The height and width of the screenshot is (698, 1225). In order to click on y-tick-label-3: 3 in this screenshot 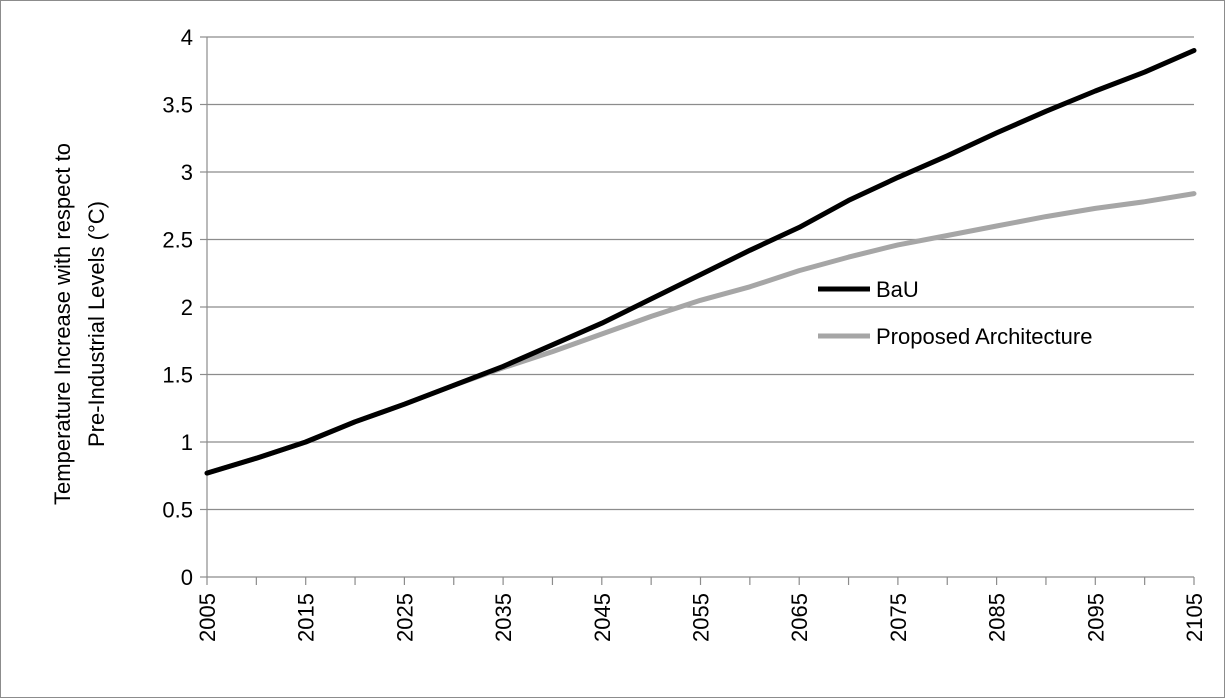, I will do `click(187, 172)`.